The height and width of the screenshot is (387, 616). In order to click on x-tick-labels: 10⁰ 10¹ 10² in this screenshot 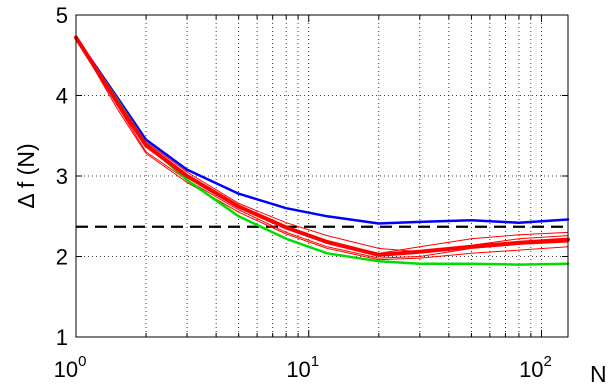, I will do `click(303, 367)`.